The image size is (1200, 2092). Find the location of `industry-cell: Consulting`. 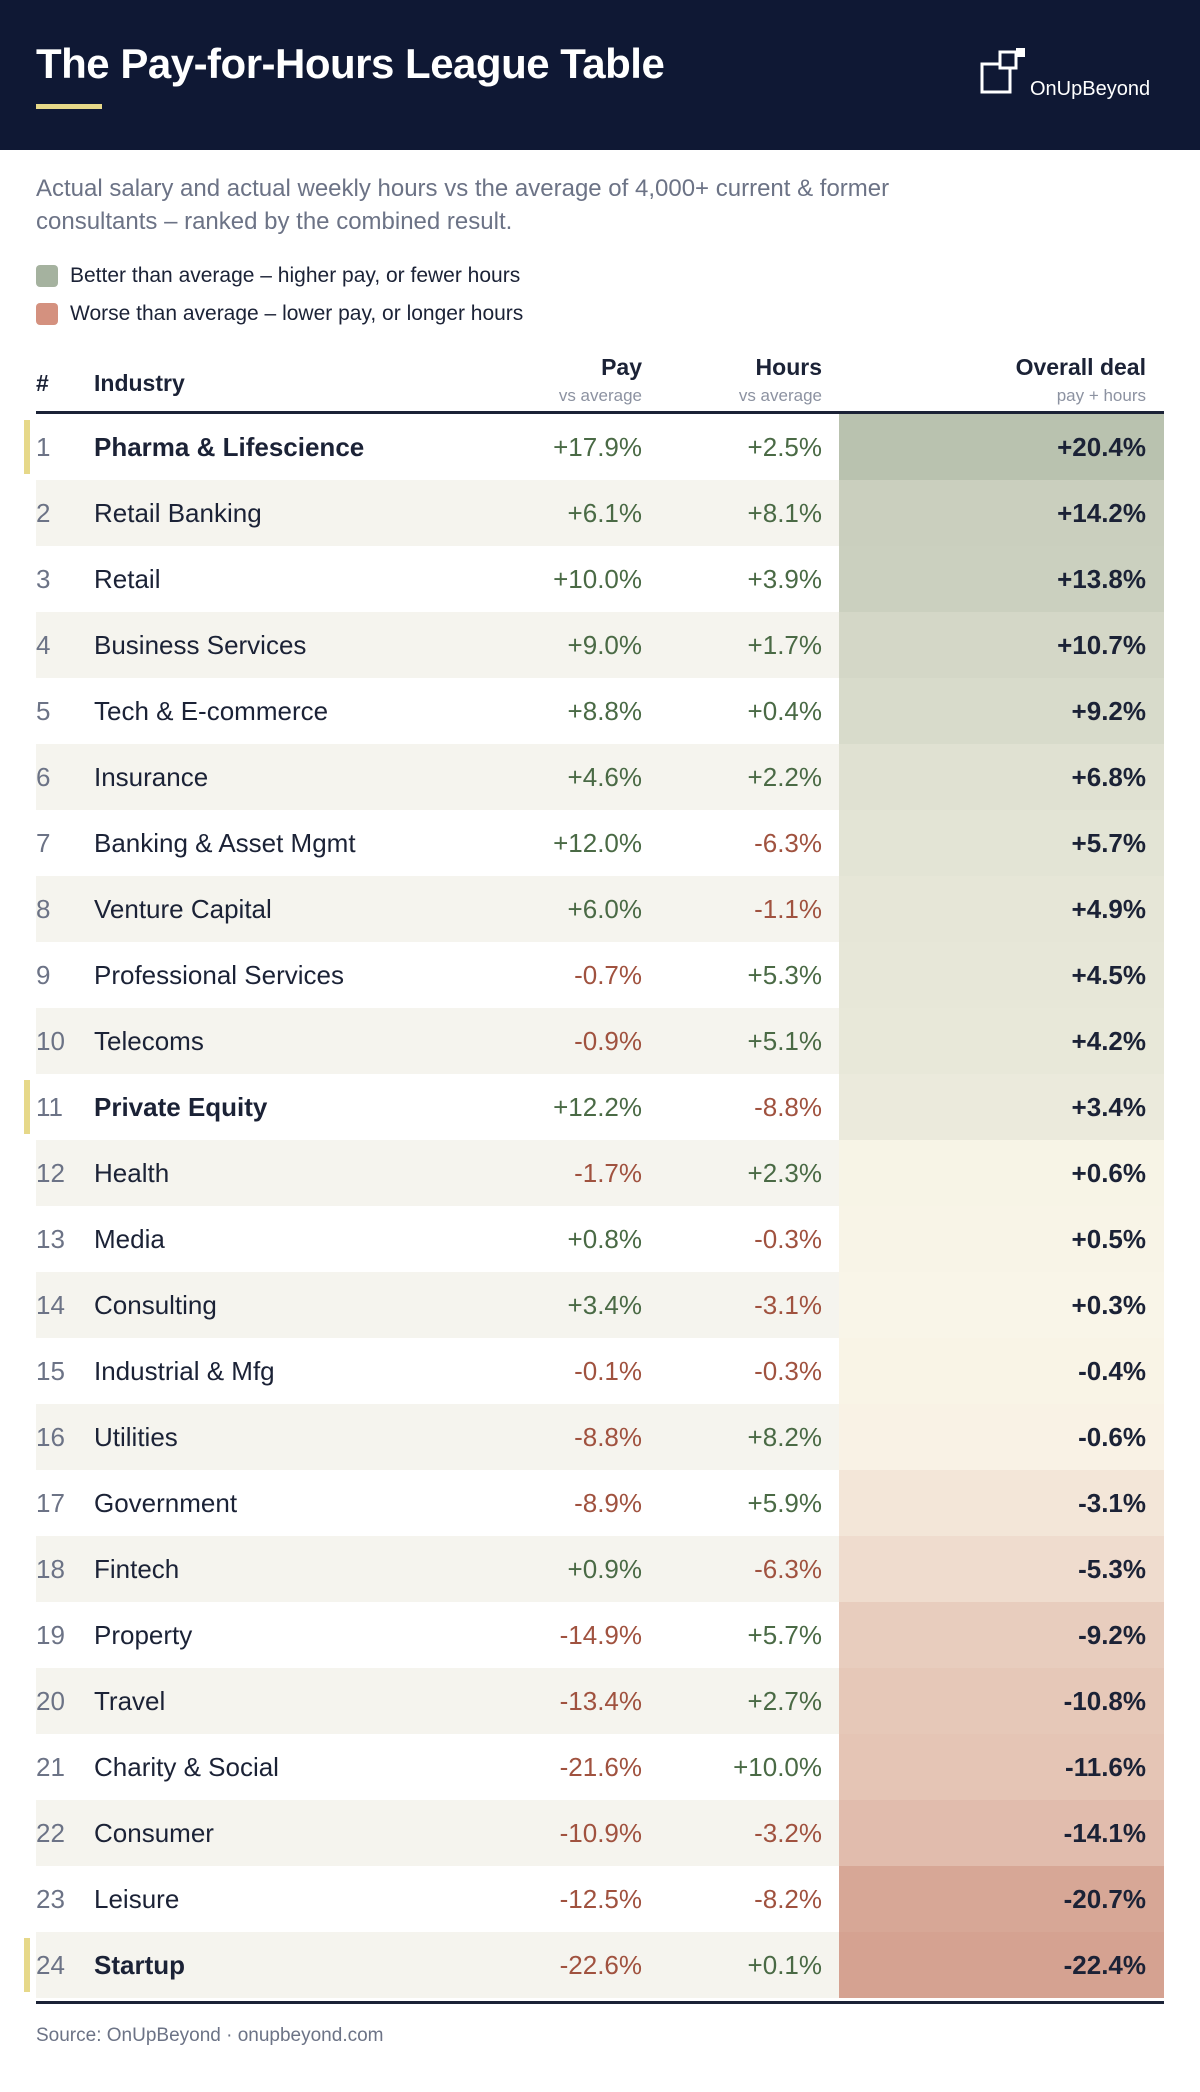

industry-cell: Consulting is located at coordinates (155, 1305).